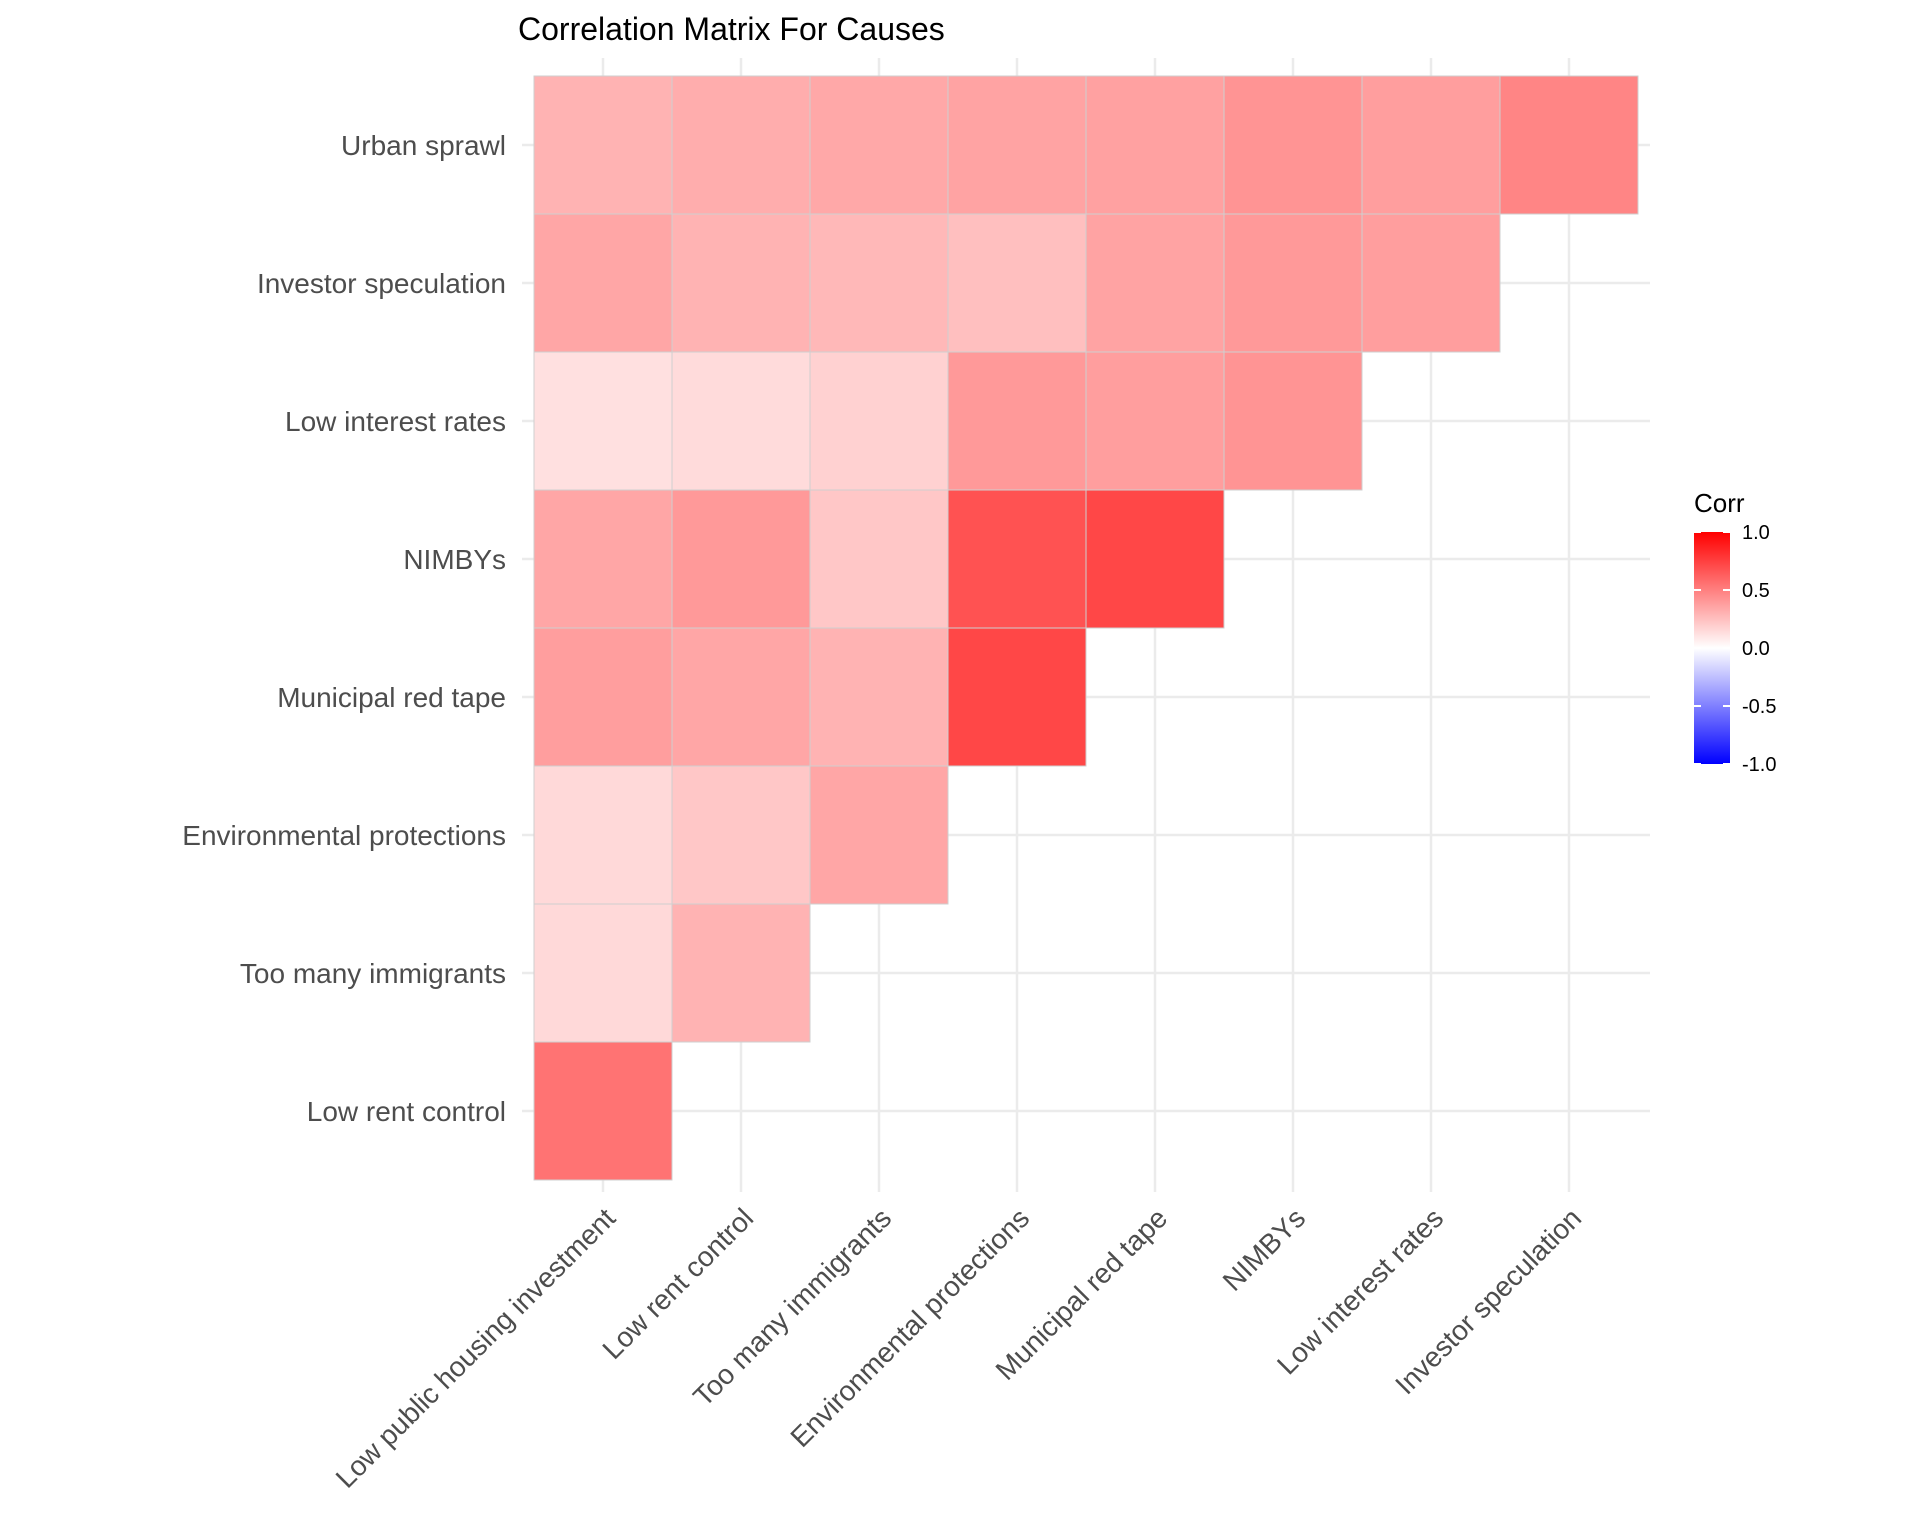 The height and width of the screenshot is (1536, 1920). What do you see at coordinates (1759, 707) in the screenshot?
I see `legend-tick-label: -0.5` at bounding box center [1759, 707].